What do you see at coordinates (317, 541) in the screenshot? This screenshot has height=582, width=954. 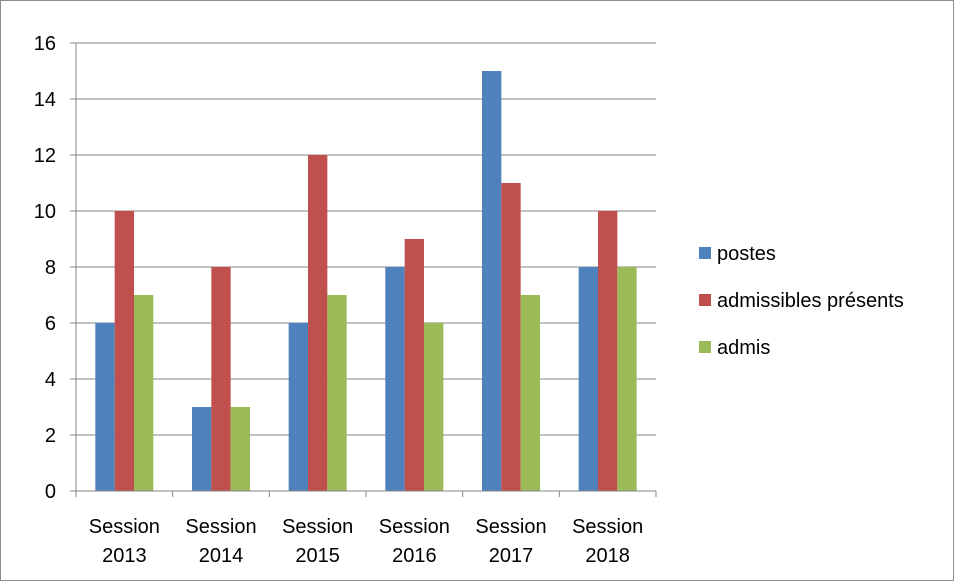 I see `x-tick-label: Session 2015` at bounding box center [317, 541].